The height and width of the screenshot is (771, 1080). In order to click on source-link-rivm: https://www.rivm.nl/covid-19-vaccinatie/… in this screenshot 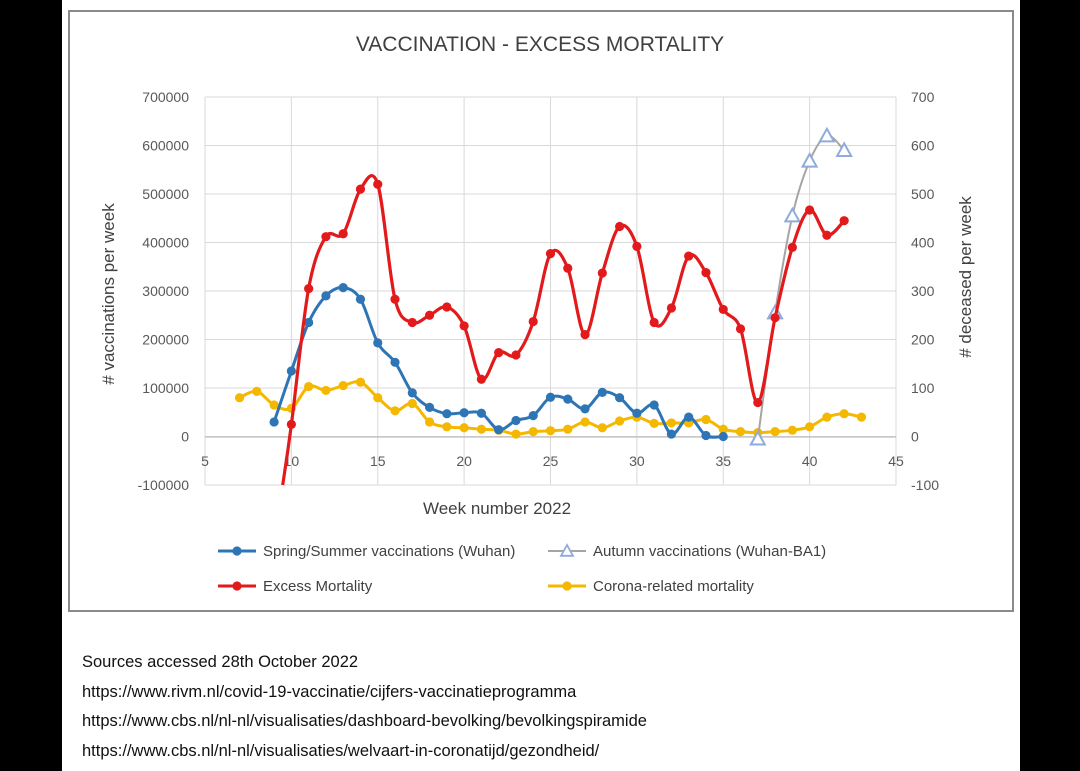, I will do `click(329, 691)`.